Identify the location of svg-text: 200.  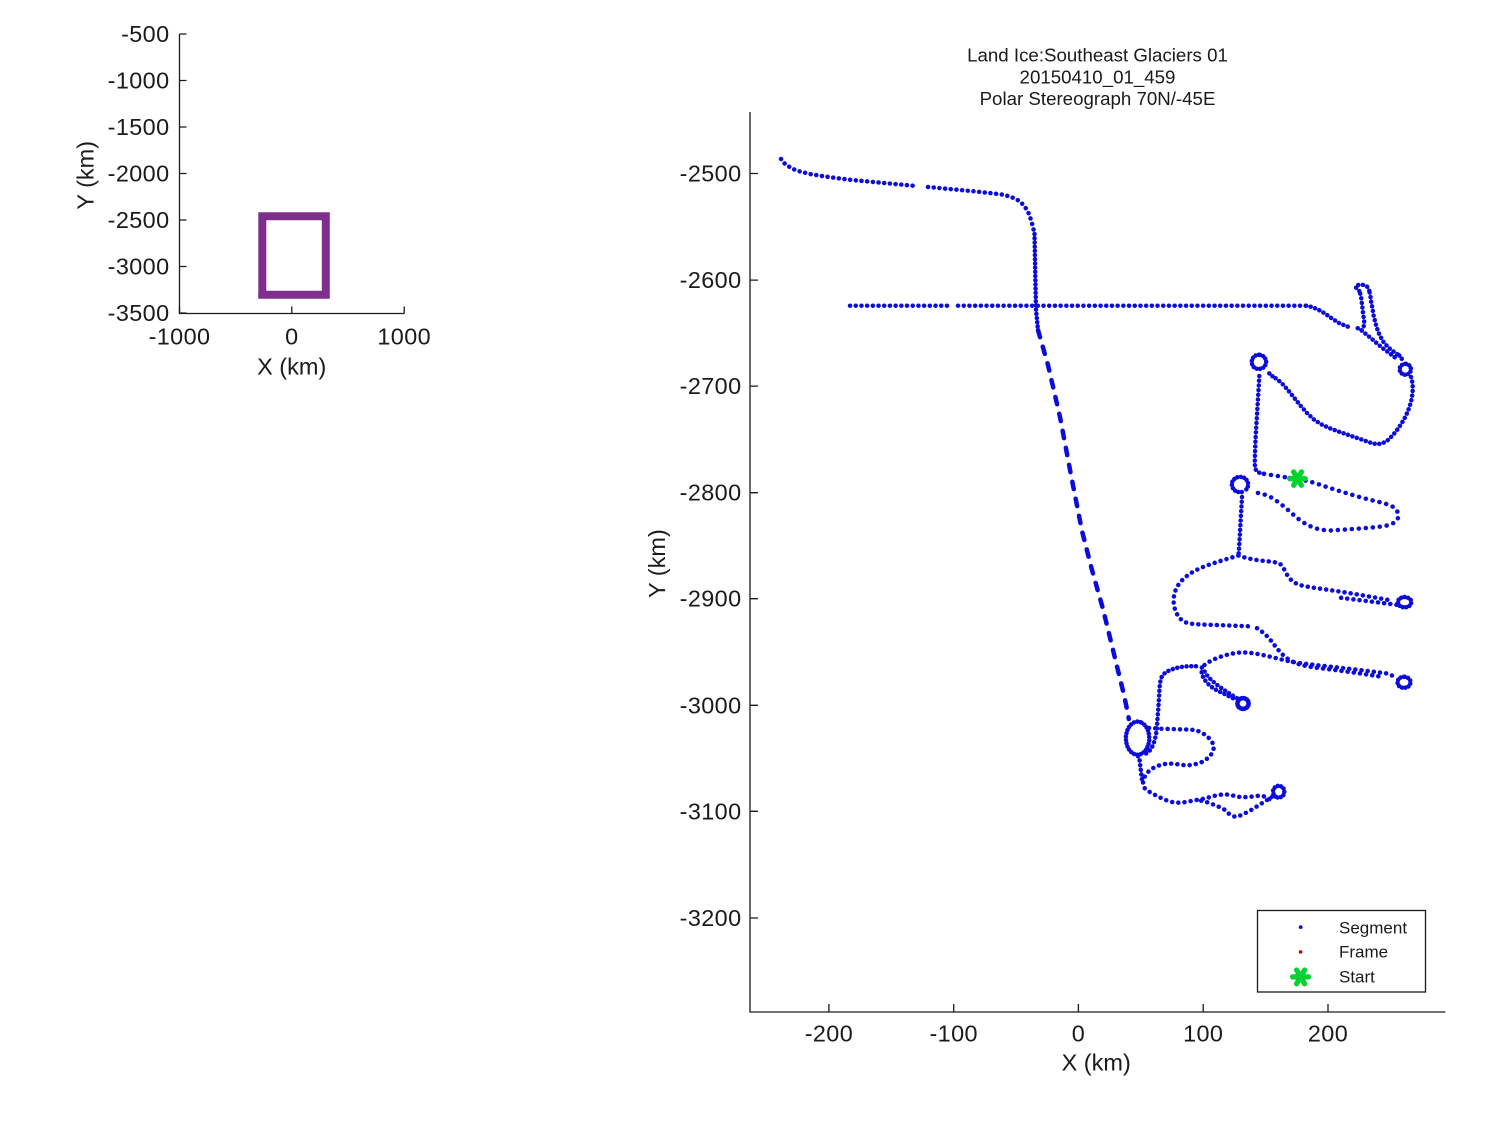
(1328, 1034).